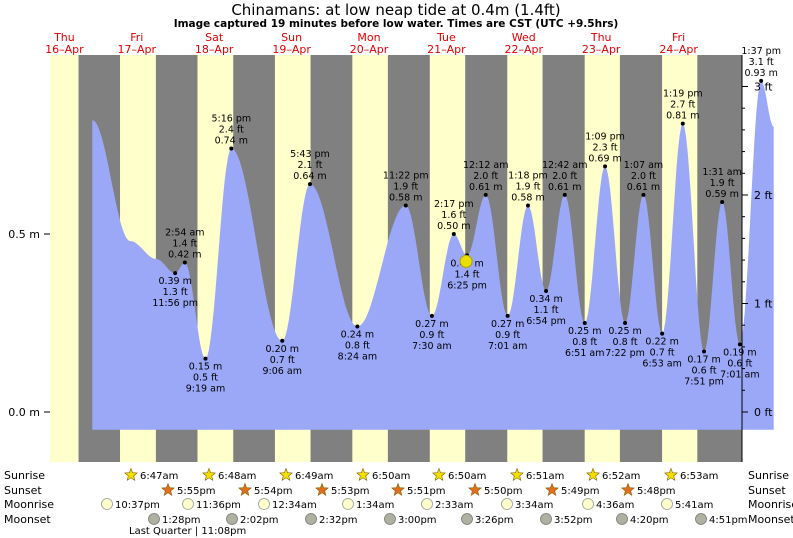 Image resolution: width=793 pixels, height=538 pixels. I want to click on extreme-m-label: 0.50 m, so click(453, 226).